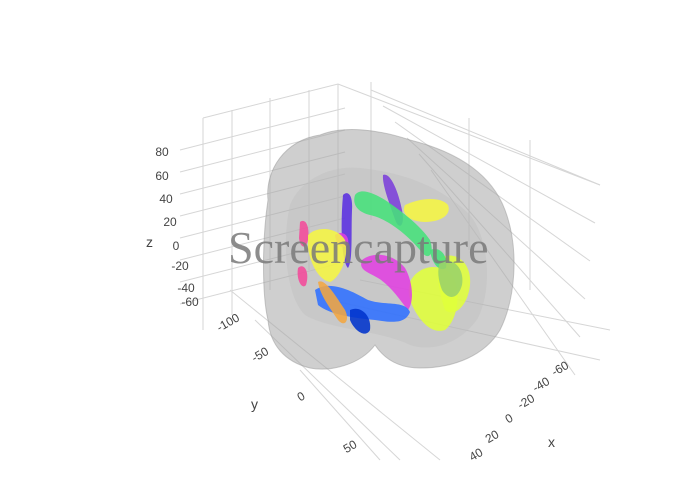  What do you see at coordinates (186, 288) in the screenshot?
I see `z-tick-label: -40` at bounding box center [186, 288].